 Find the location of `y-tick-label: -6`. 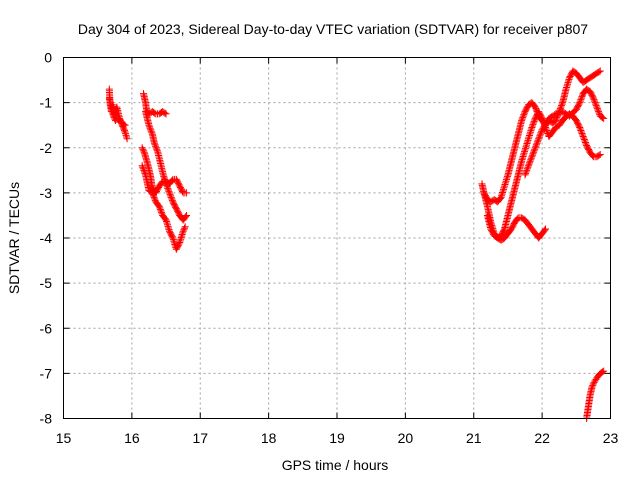

y-tick-label: -6 is located at coordinates (46, 328).